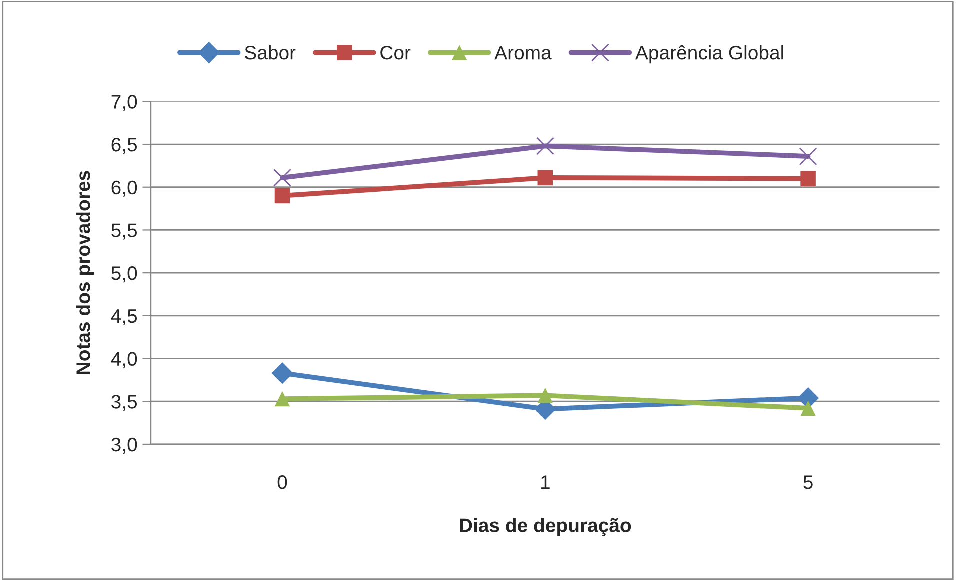  Describe the element at coordinates (125, 274) in the screenshot. I see `y-tick-label: 5,0` at that location.